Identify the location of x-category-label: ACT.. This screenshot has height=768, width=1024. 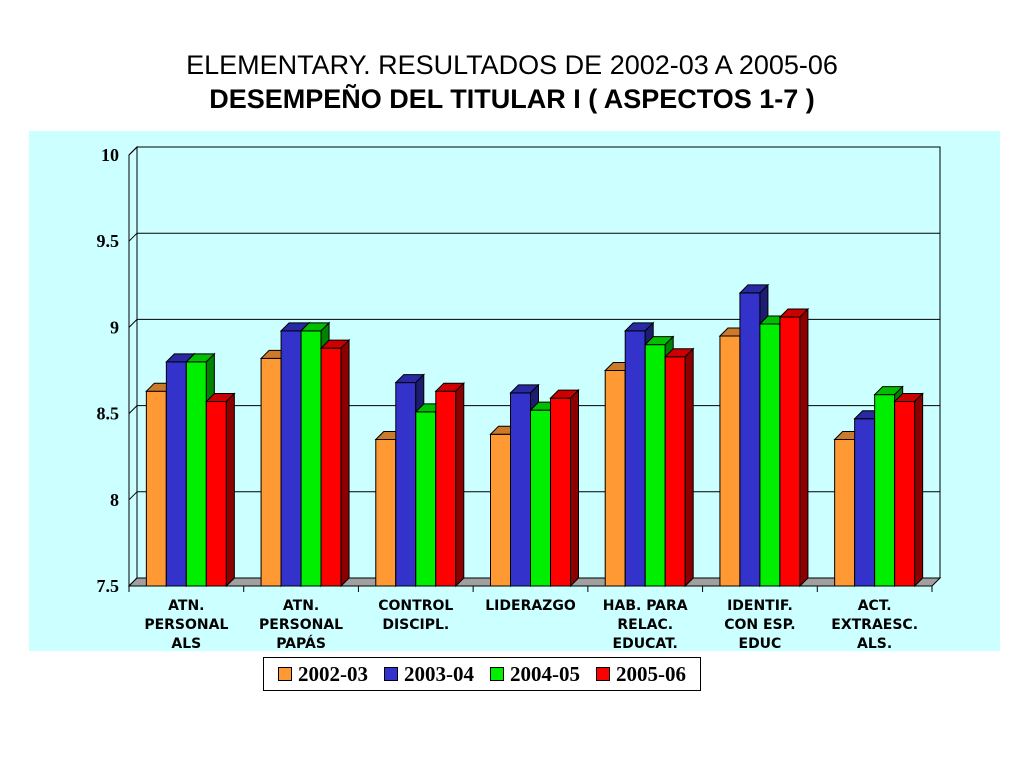
(875, 606).